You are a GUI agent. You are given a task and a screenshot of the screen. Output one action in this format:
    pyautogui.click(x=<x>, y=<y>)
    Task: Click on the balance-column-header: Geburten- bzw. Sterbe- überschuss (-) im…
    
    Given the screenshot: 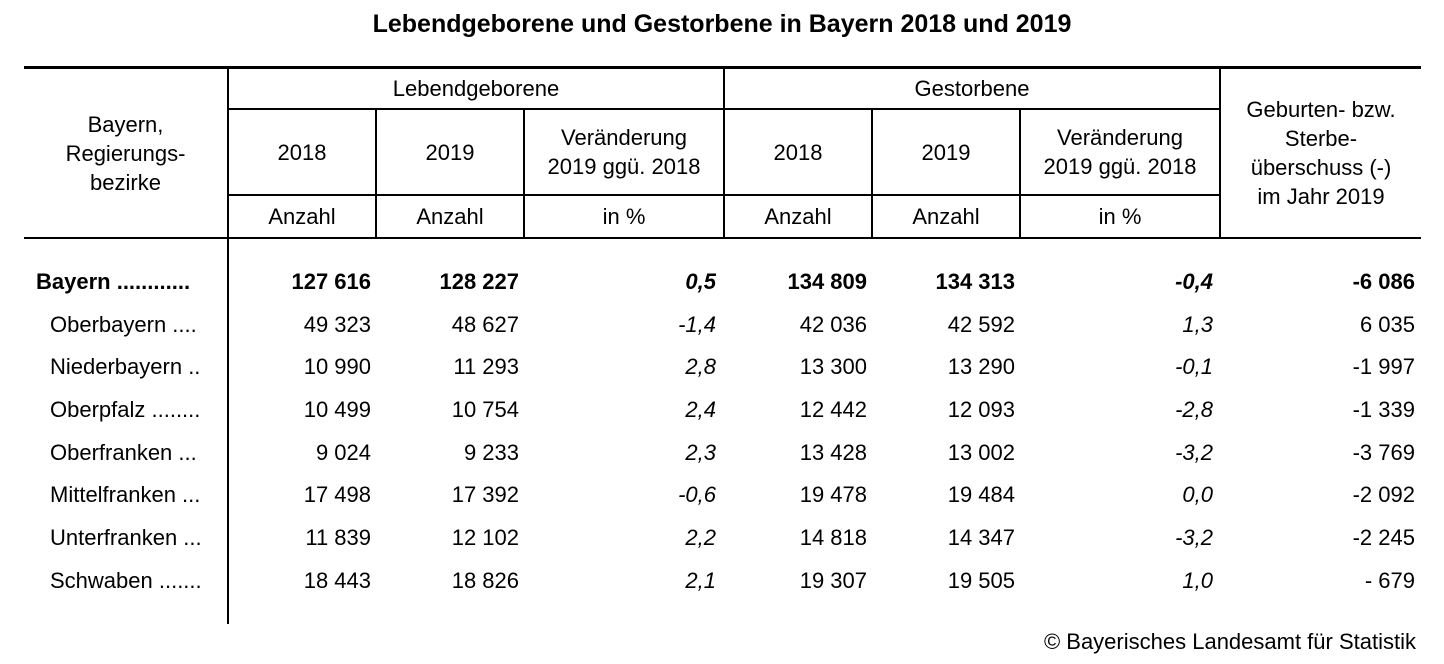 What is the action you would take?
    pyautogui.click(x=1321, y=153)
    